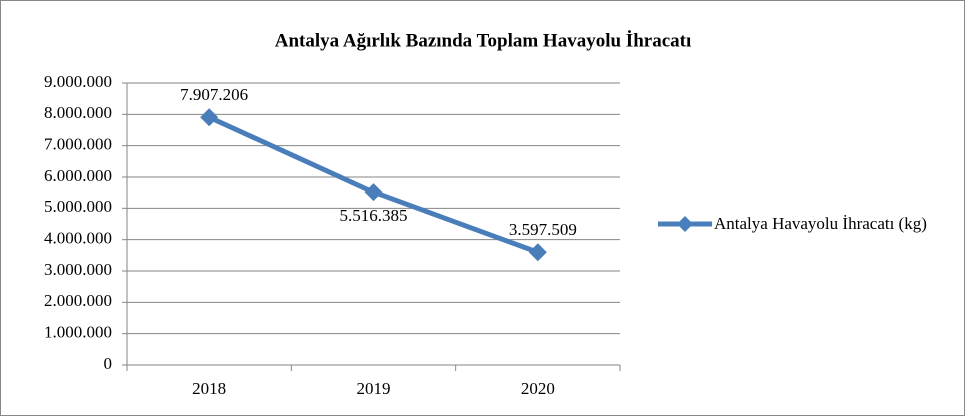  Describe the element at coordinates (543, 229) in the screenshot. I see `data-label: 3.597.509` at that location.